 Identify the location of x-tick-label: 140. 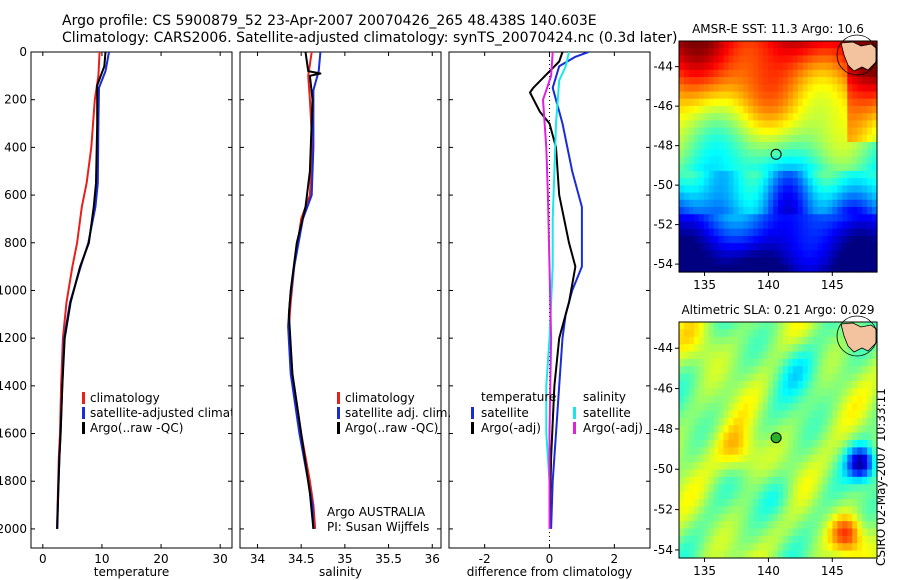
(768, 285).